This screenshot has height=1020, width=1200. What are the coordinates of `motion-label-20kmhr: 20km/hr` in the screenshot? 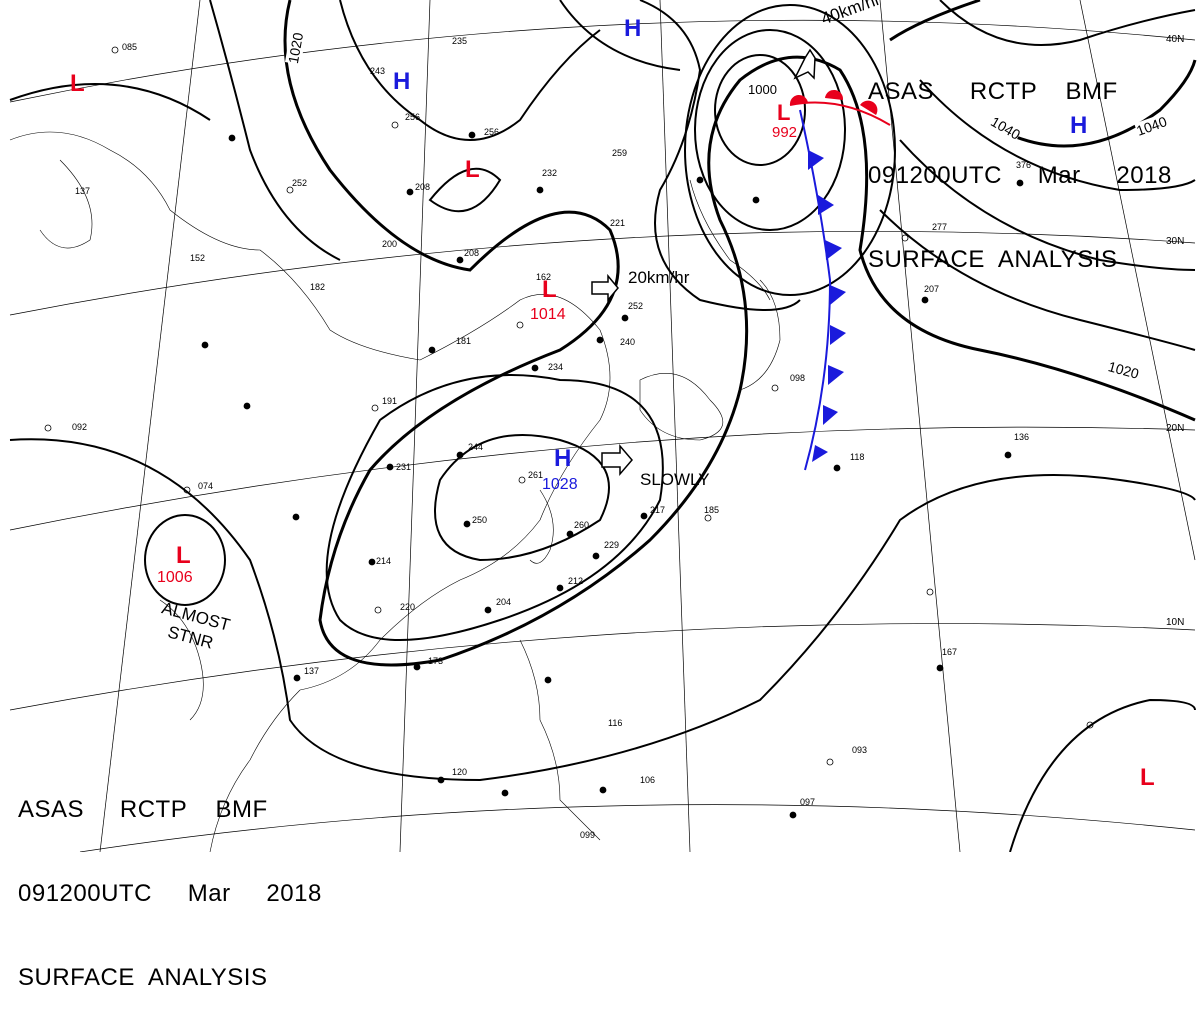 It's located at (659, 277).